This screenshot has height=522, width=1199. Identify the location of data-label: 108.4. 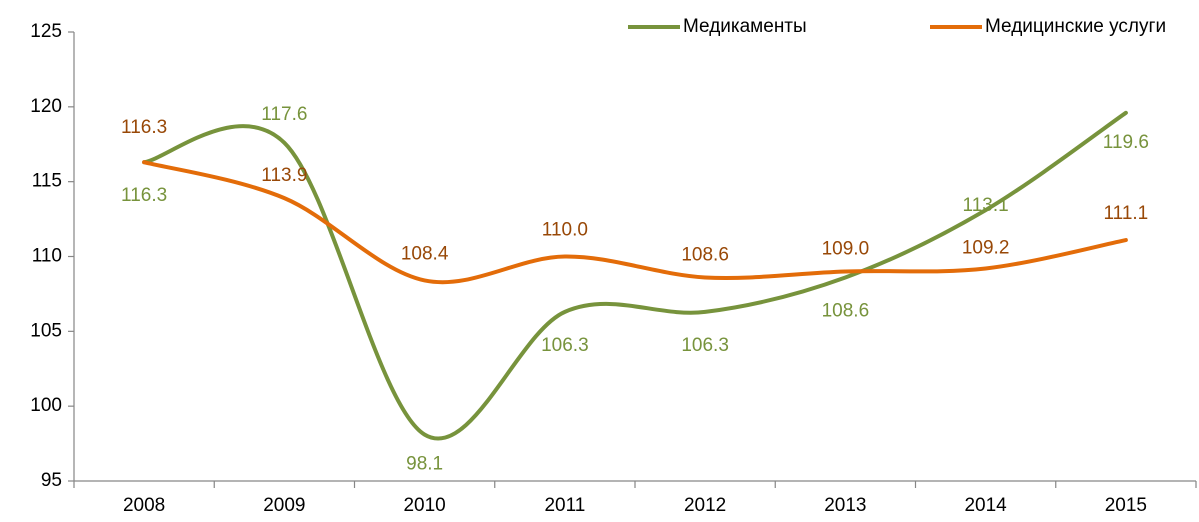
(425, 253).